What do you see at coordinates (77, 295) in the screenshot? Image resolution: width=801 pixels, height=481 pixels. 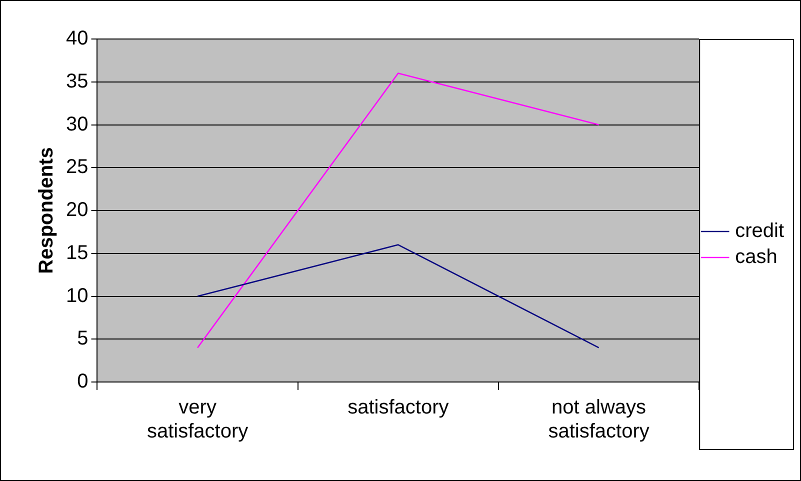 I see `y-tick-label: 10` at bounding box center [77, 295].